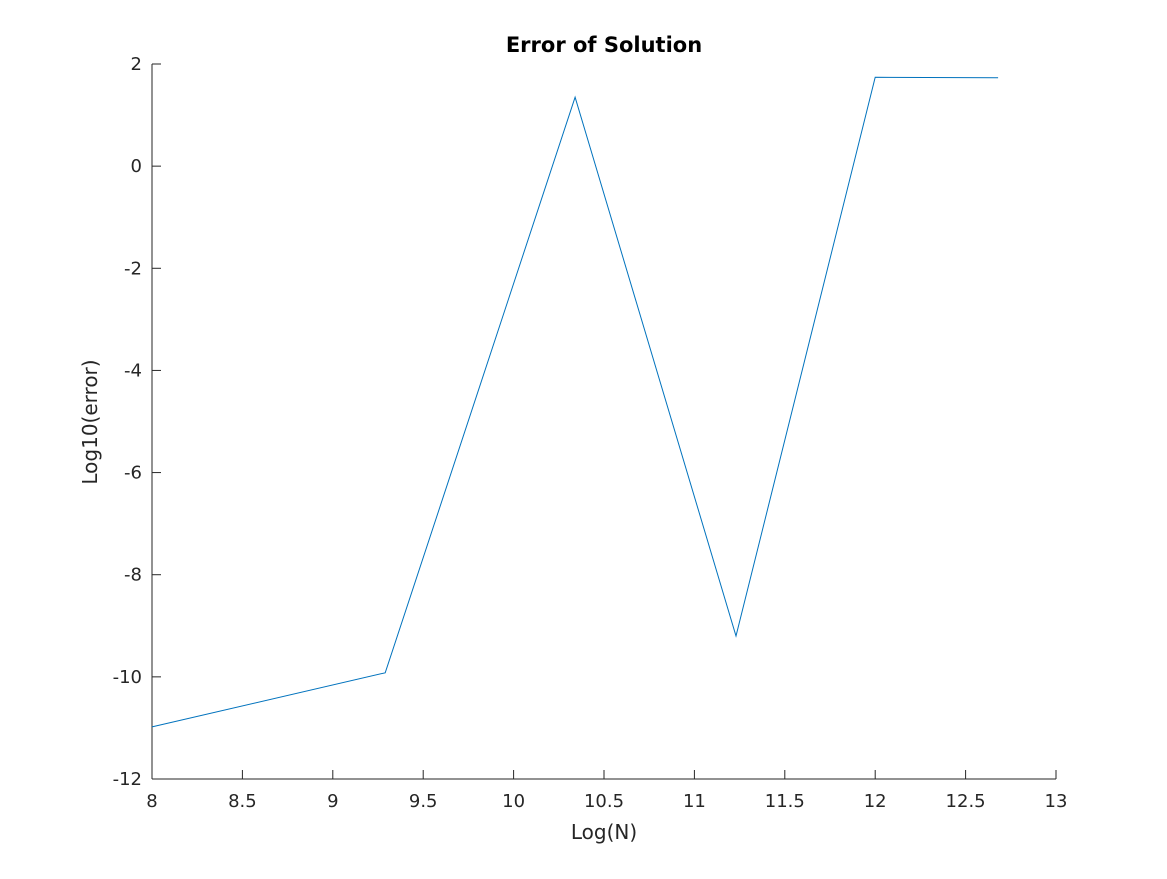  What do you see at coordinates (604, 801) in the screenshot?
I see `x-tick-label: 10.5` at bounding box center [604, 801].